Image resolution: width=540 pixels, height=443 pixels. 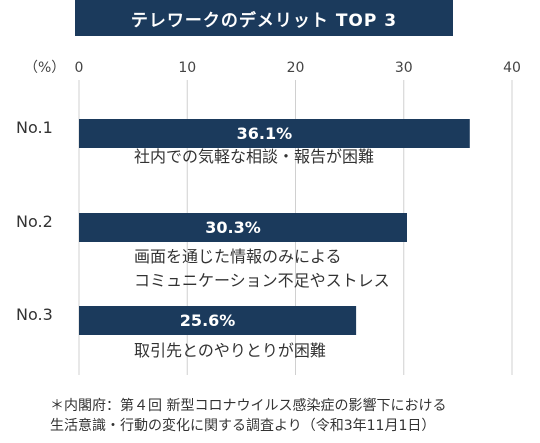 What do you see at coordinates (243, 426) in the screenshot?
I see `footnote-line-2: 生活意識・行動の変化に関する調査より（令和3年11月1日）` at bounding box center [243, 426].